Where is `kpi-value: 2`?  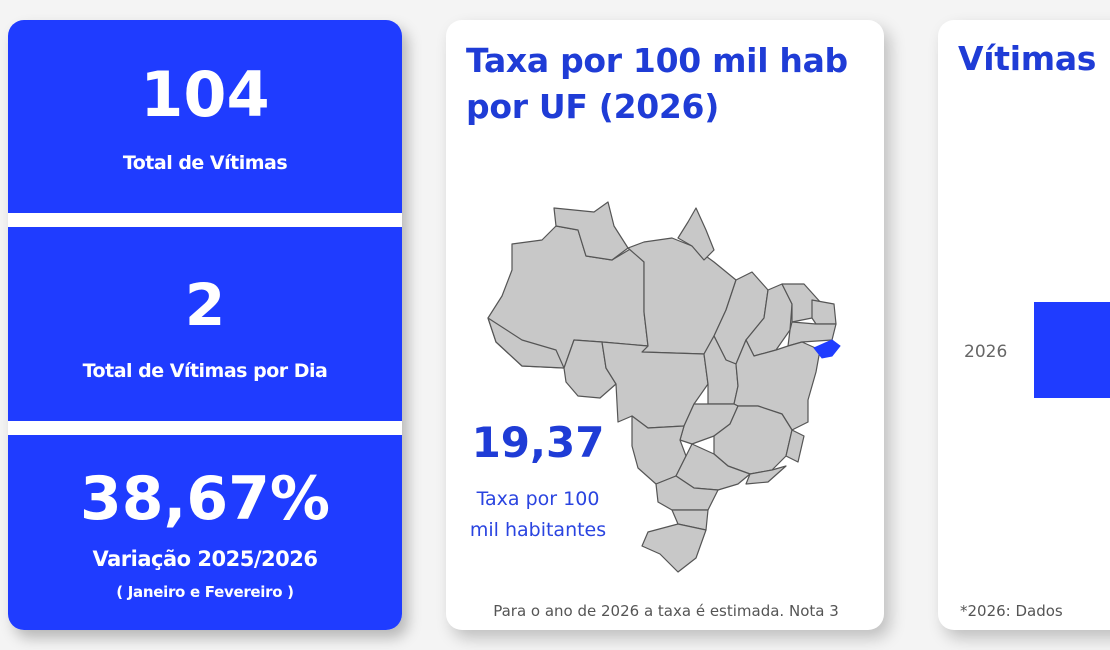 kpi-value: 2 is located at coordinates (205, 305).